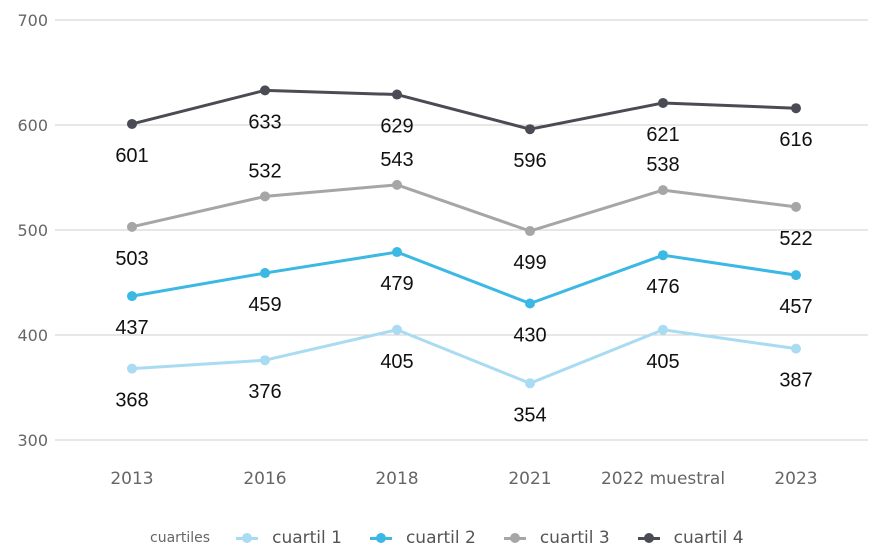 The image size is (869, 550). I want to click on data-label-cuartil-3-4: 538, so click(662, 165).